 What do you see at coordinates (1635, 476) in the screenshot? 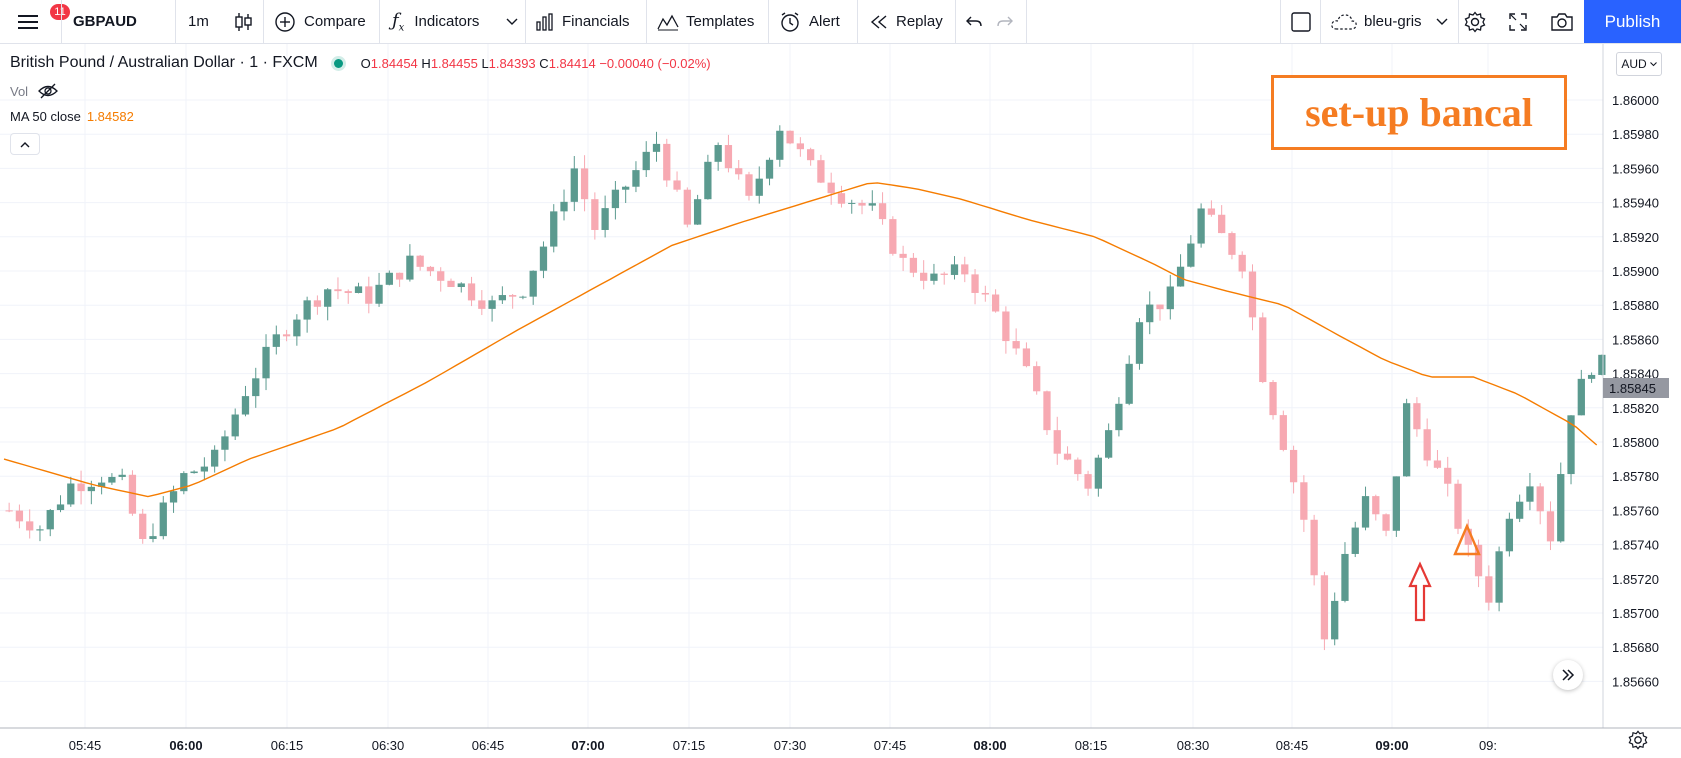
I see `price-tick-label: 1.85780` at bounding box center [1635, 476].